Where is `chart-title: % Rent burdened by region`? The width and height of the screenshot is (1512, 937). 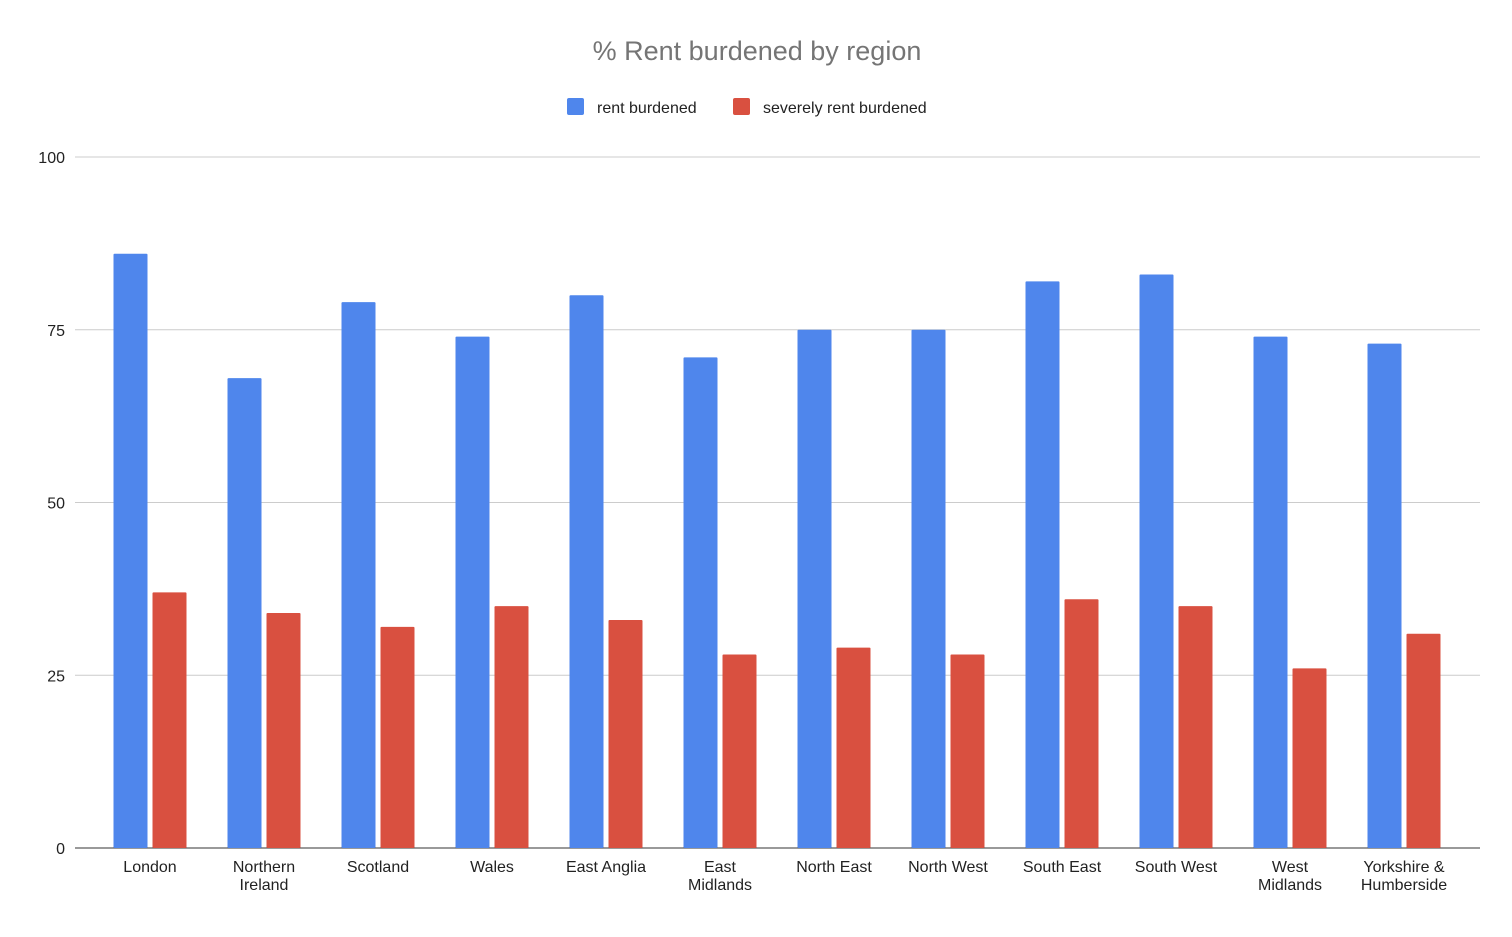 chart-title: % Rent burdened by region is located at coordinates (757, 51).